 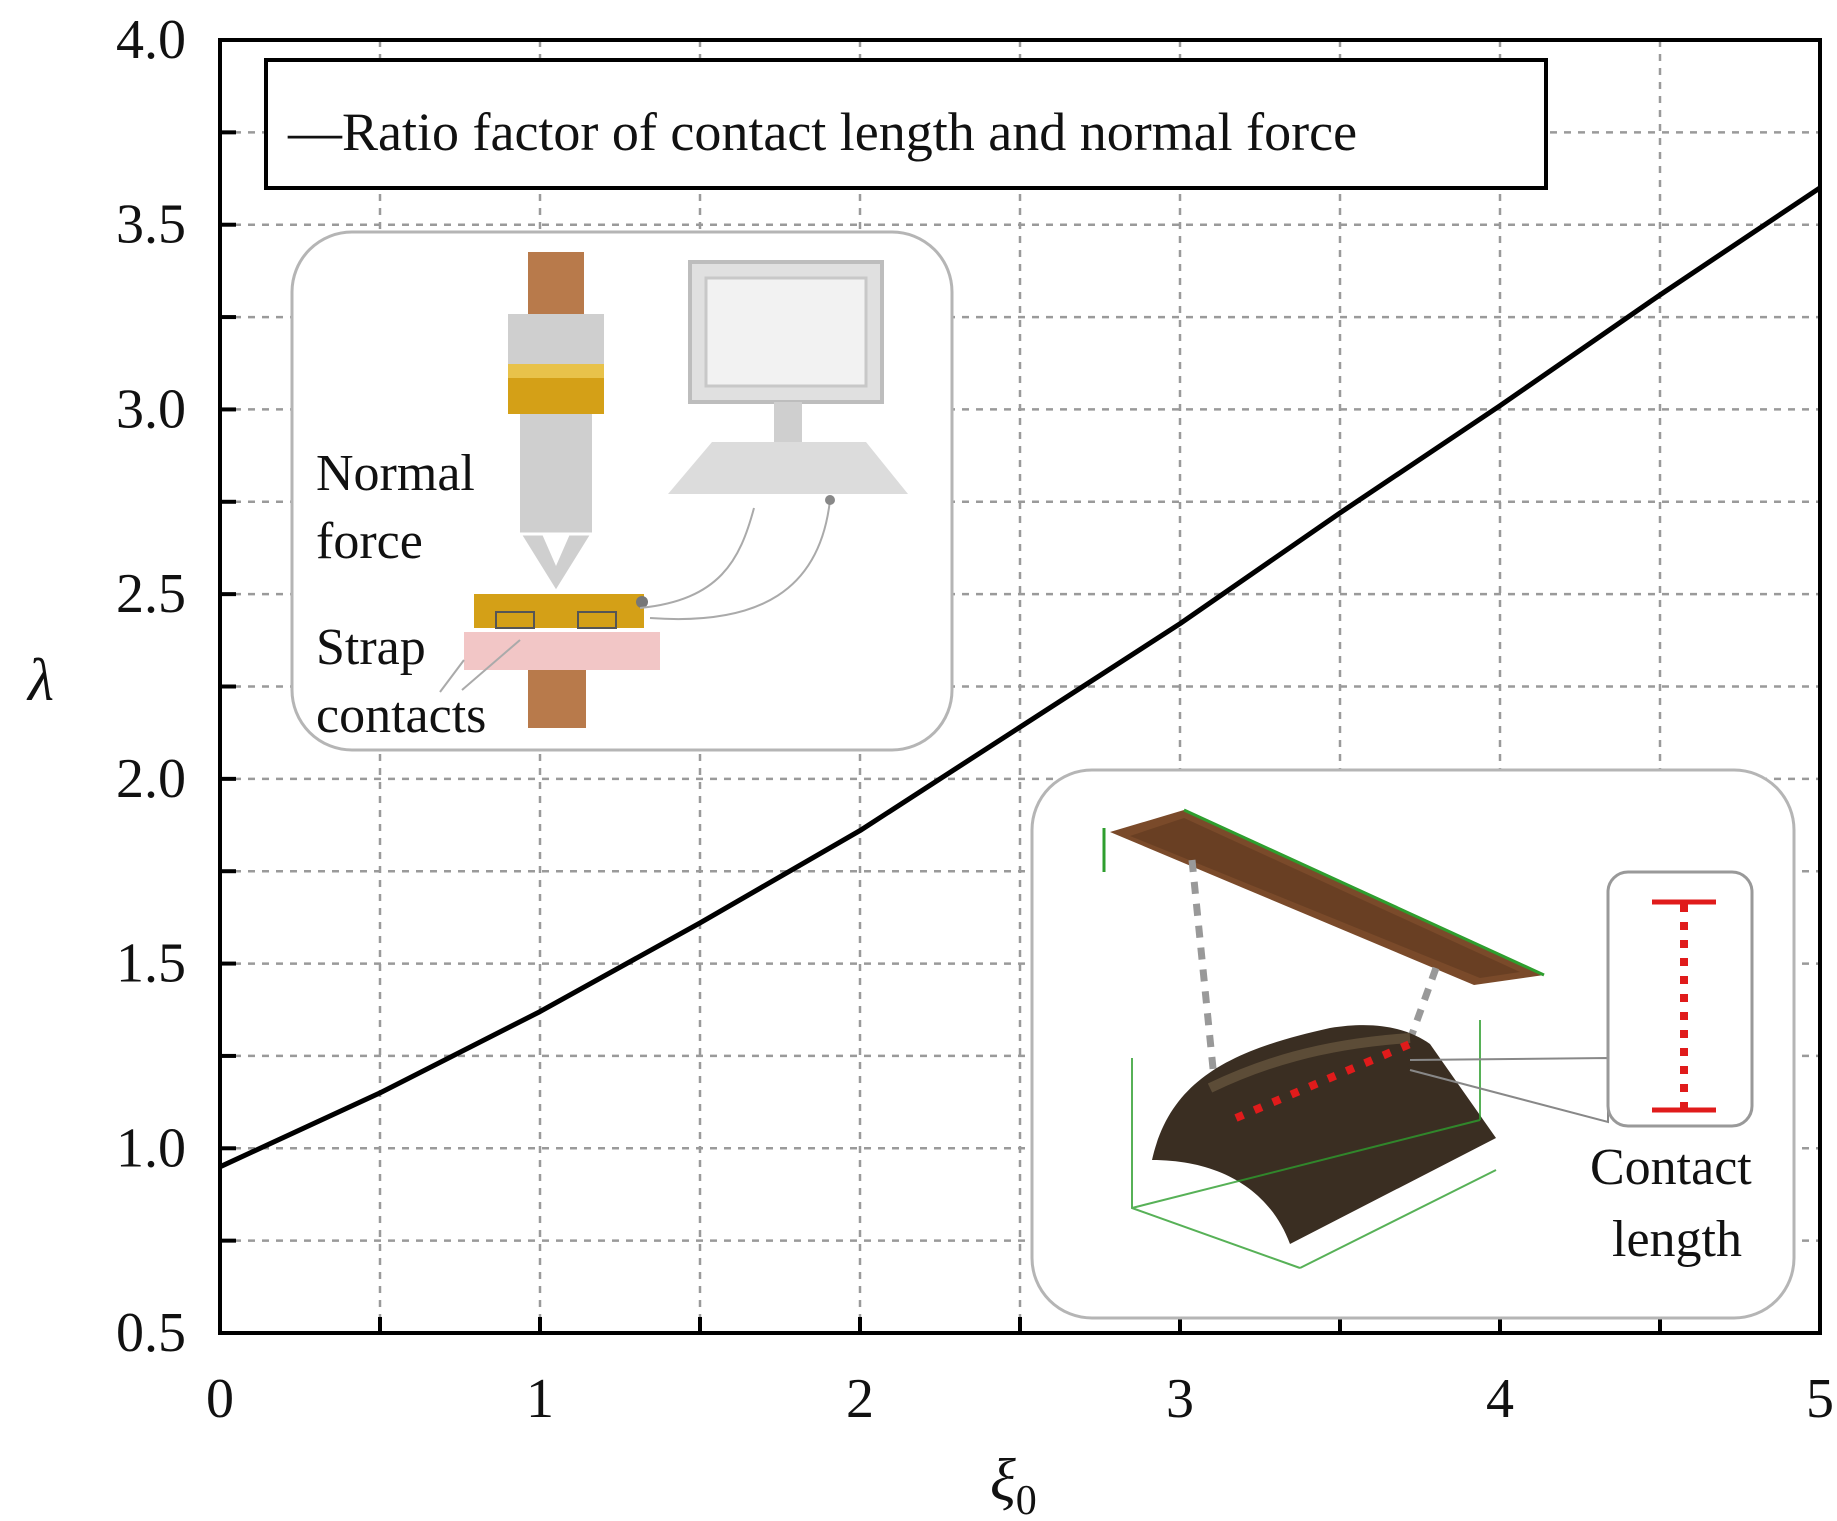 What do you see at coordinates (395, 473) in the screenshot?
I see `inset-label-normal: Normal` at bounding box center [395, 473].